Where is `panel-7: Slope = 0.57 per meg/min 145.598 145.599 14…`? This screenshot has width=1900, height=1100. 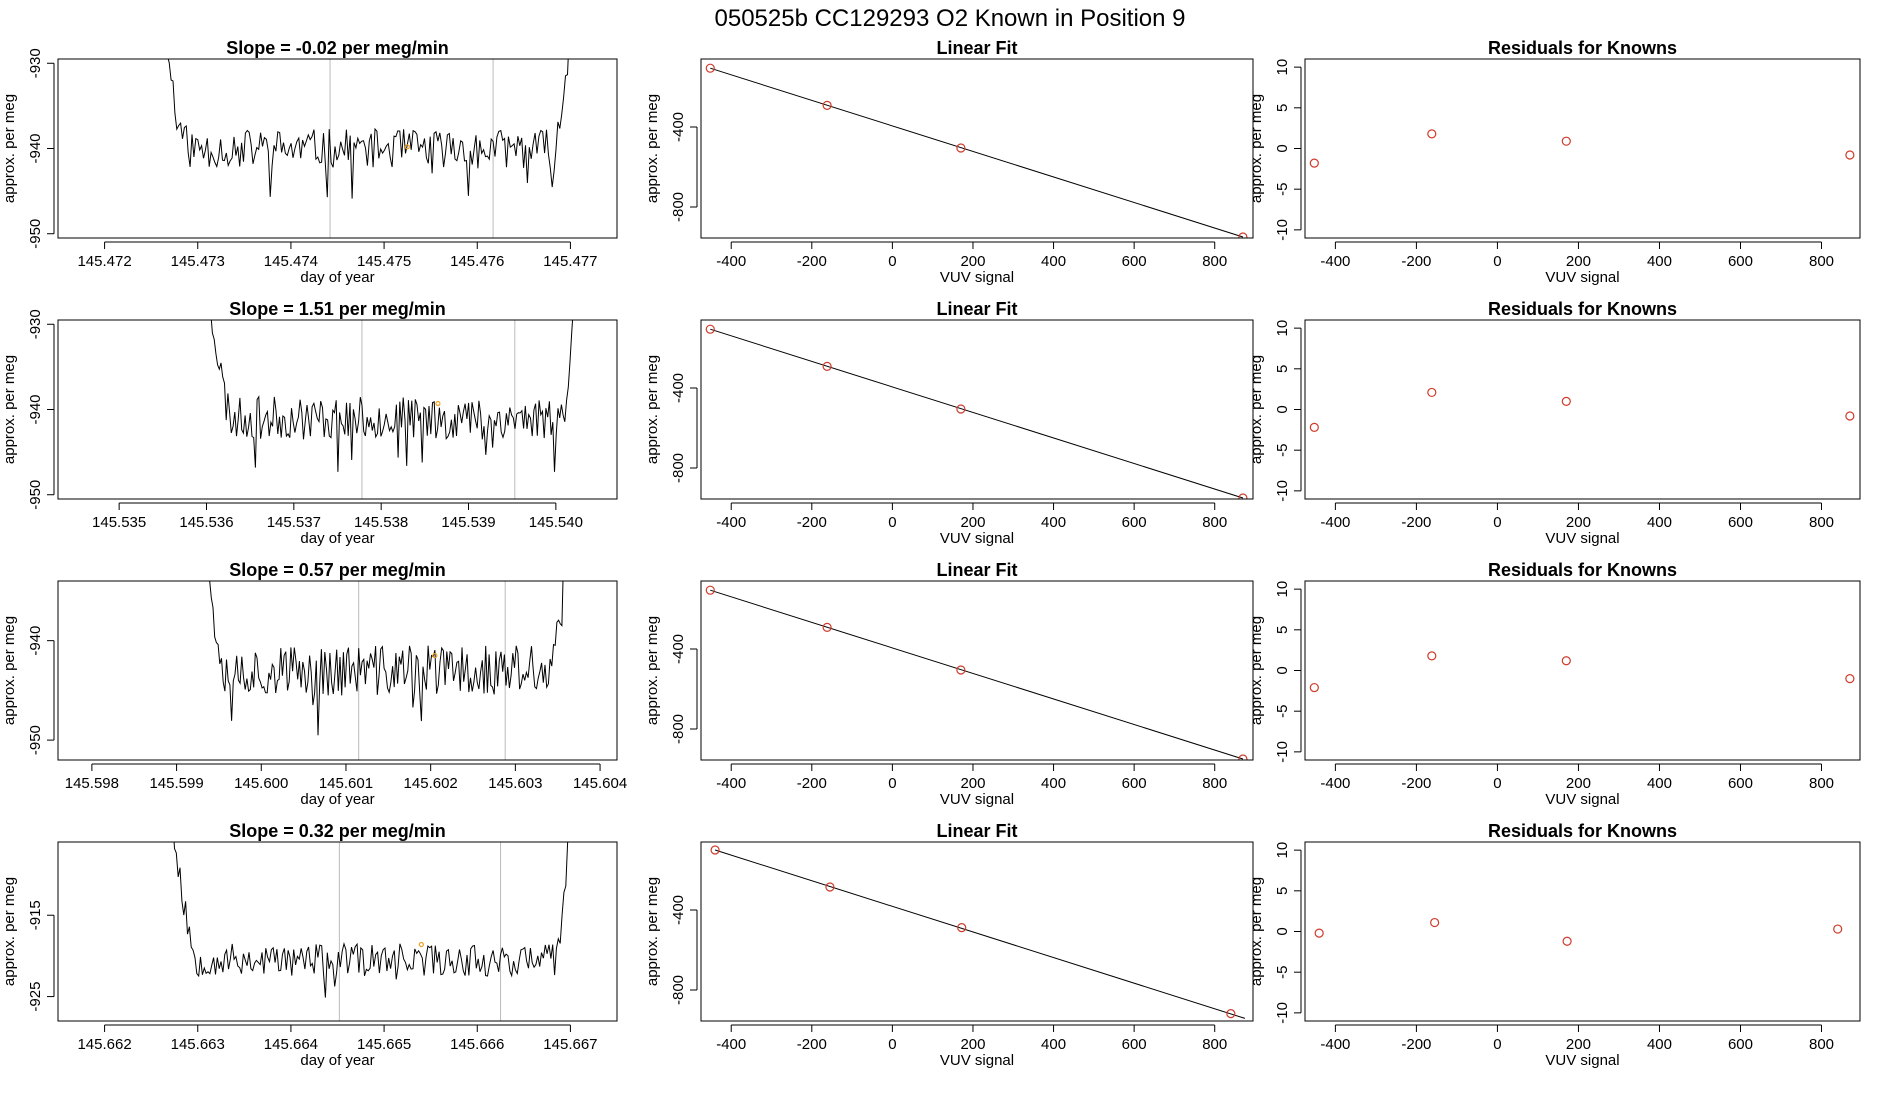 panel-7: Slope = 0.57 per meg/min 145.598 145.599 14… is located at coordinates (314, 684).